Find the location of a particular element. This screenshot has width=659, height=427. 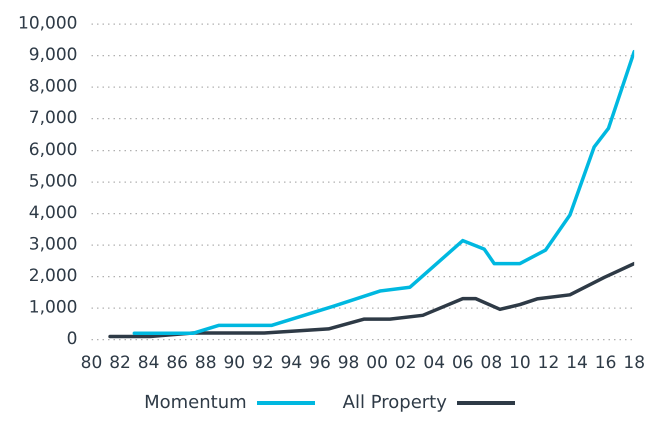

x-tick-label: 86 is located at coordinates (177, 363).